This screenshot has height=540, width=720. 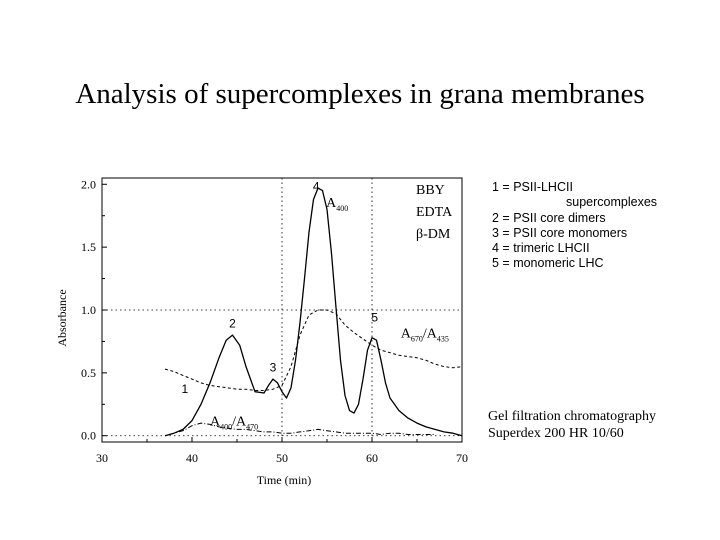 I want to click on legend-item-4: 4 = trimeric LHCII, so click(x=541, y=248).